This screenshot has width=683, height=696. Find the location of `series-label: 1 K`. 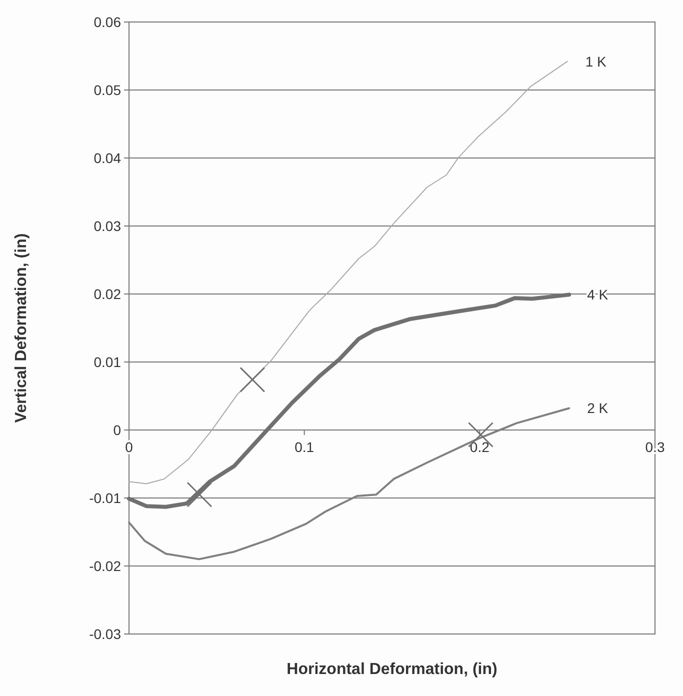

series-label: 1 K is located at coordinates (596, 61).